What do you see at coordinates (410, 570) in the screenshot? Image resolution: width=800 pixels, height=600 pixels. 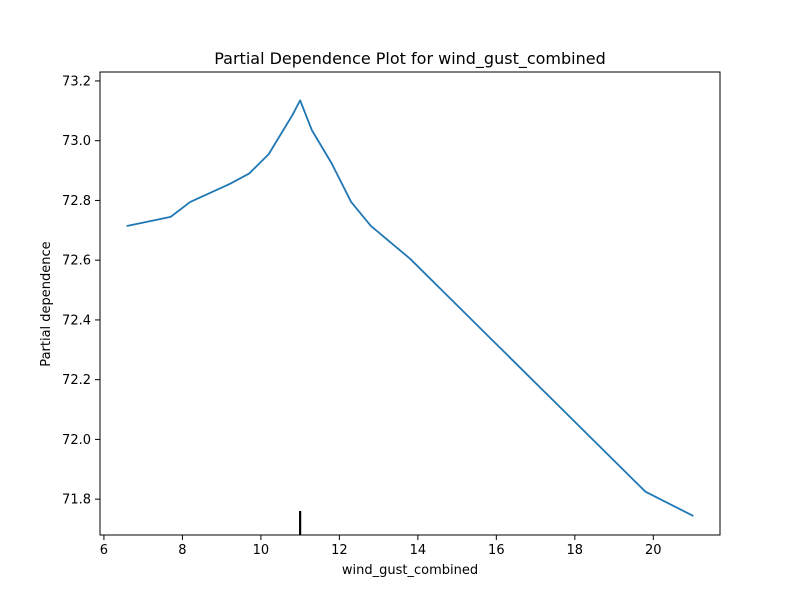 I see `x-axis-label: wind_gust_combined` at bounding box center [410, 570].